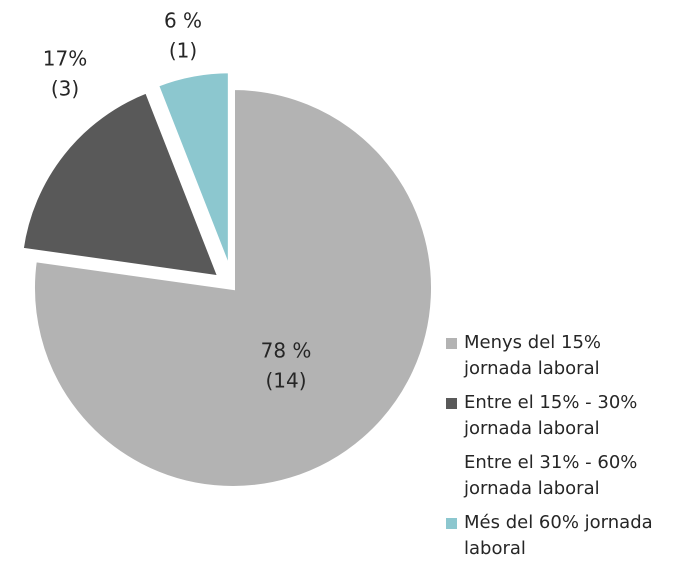 The image size is (682, 570). Describe the element at coordinates (551, 415) in the screenshot. I see `legend-label: Entre el 15% - 30% jornada laboral` at that location.